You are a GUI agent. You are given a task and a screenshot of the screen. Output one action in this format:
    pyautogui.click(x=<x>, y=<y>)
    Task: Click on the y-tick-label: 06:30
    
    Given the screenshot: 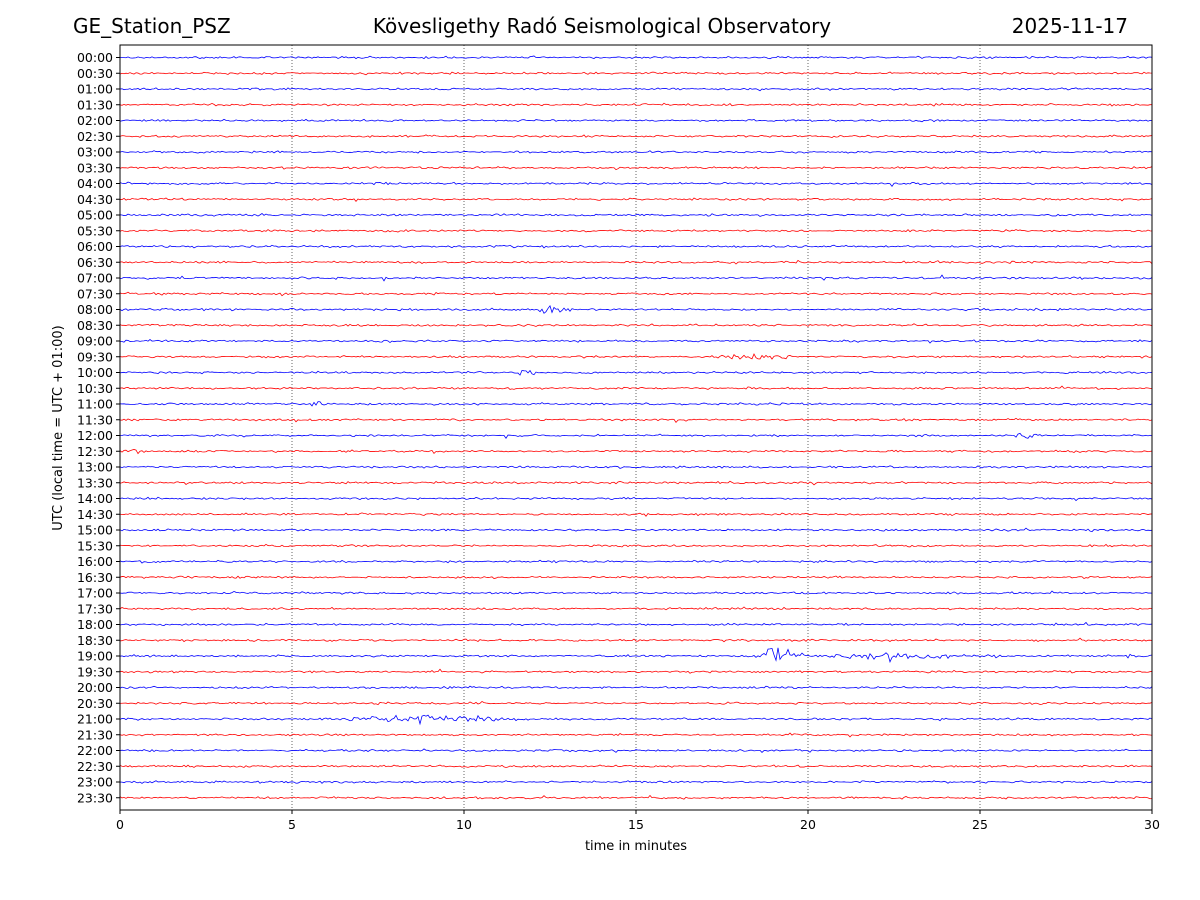 What is the action you would take?
    pyautogui.click(x=95, y=262)
    